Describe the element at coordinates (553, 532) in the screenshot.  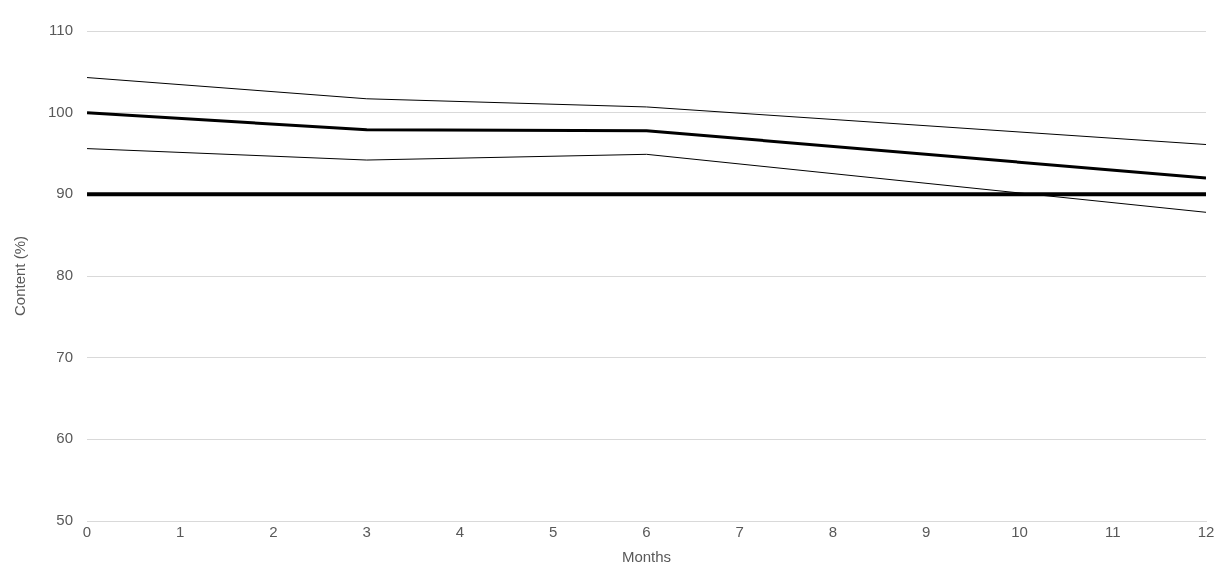
I see `x-tick-label: 5` at that location.